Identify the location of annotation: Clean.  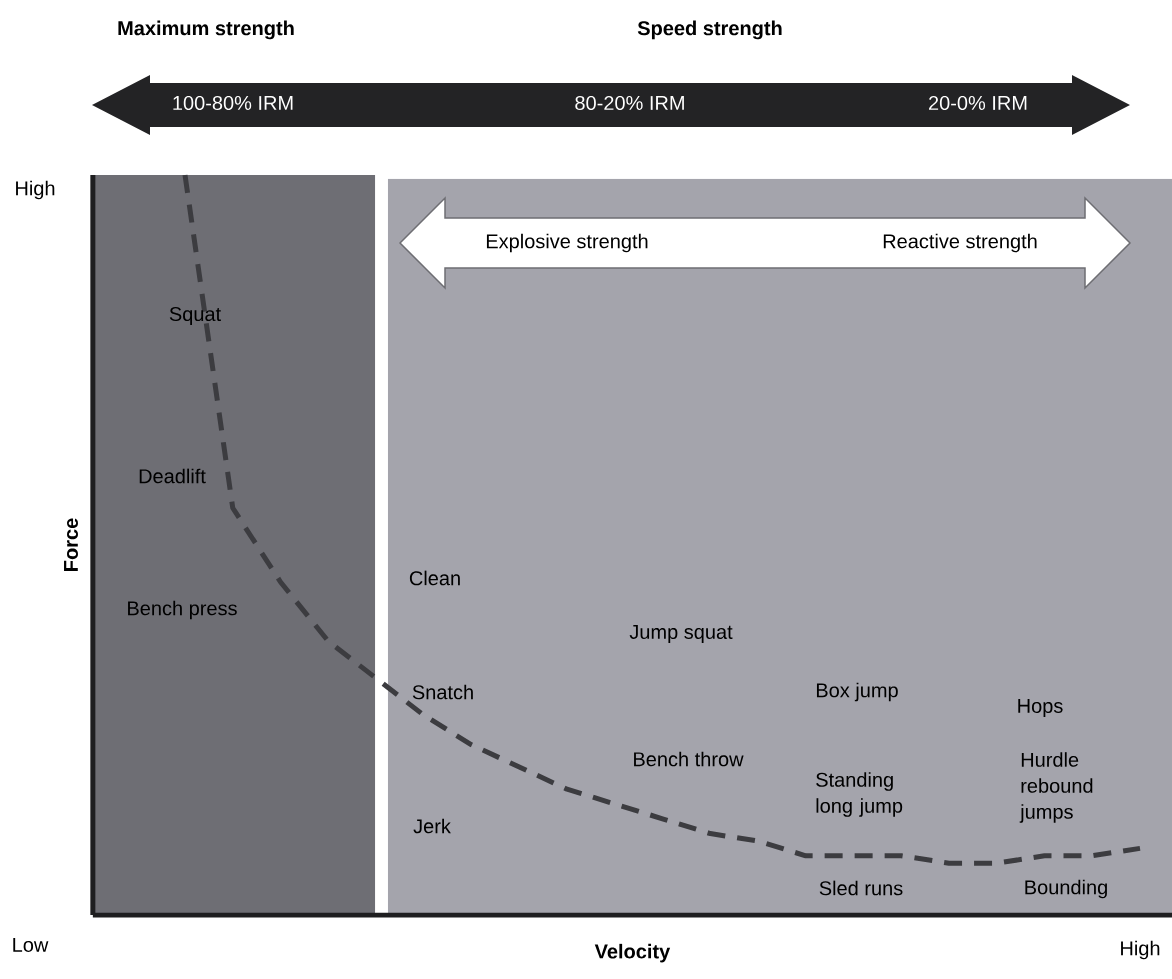
(434, 578).